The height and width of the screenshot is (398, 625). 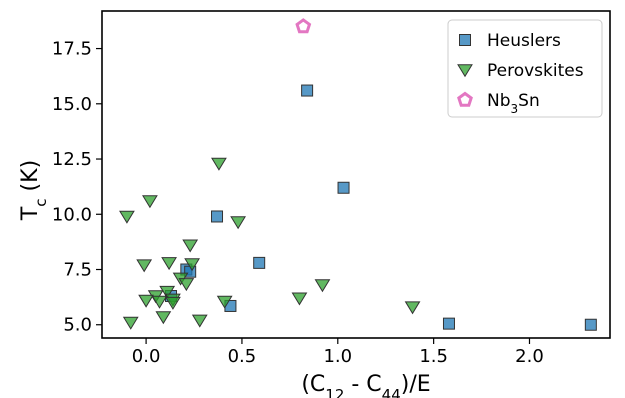 I want to click on legend-marker, so click(x=465, y=40).